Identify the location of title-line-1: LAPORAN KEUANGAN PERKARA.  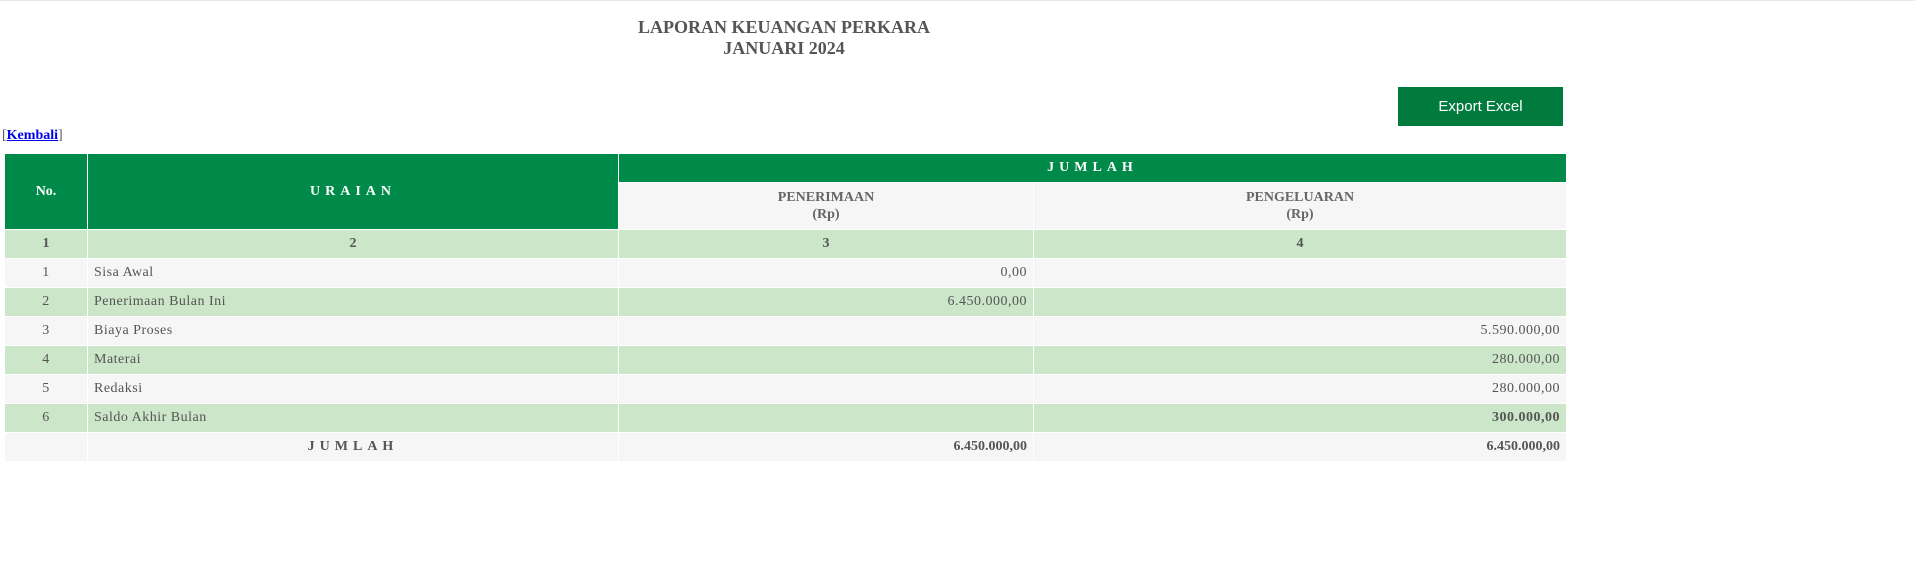
(784, 27).